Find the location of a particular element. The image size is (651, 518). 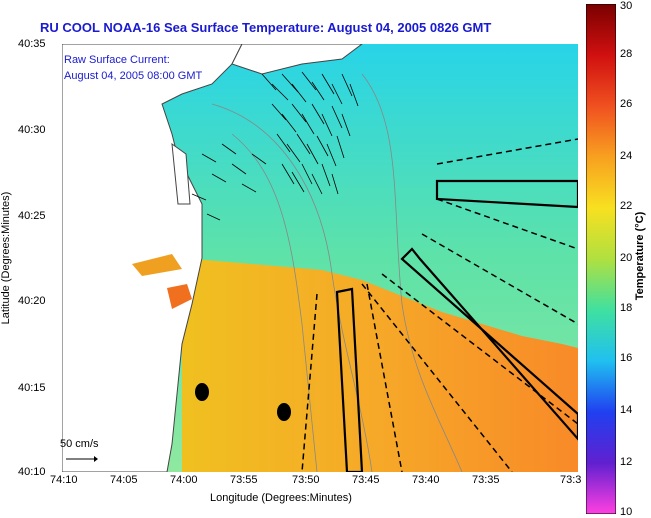

x-tick: 73:55 is located at coordinates (244, 480).